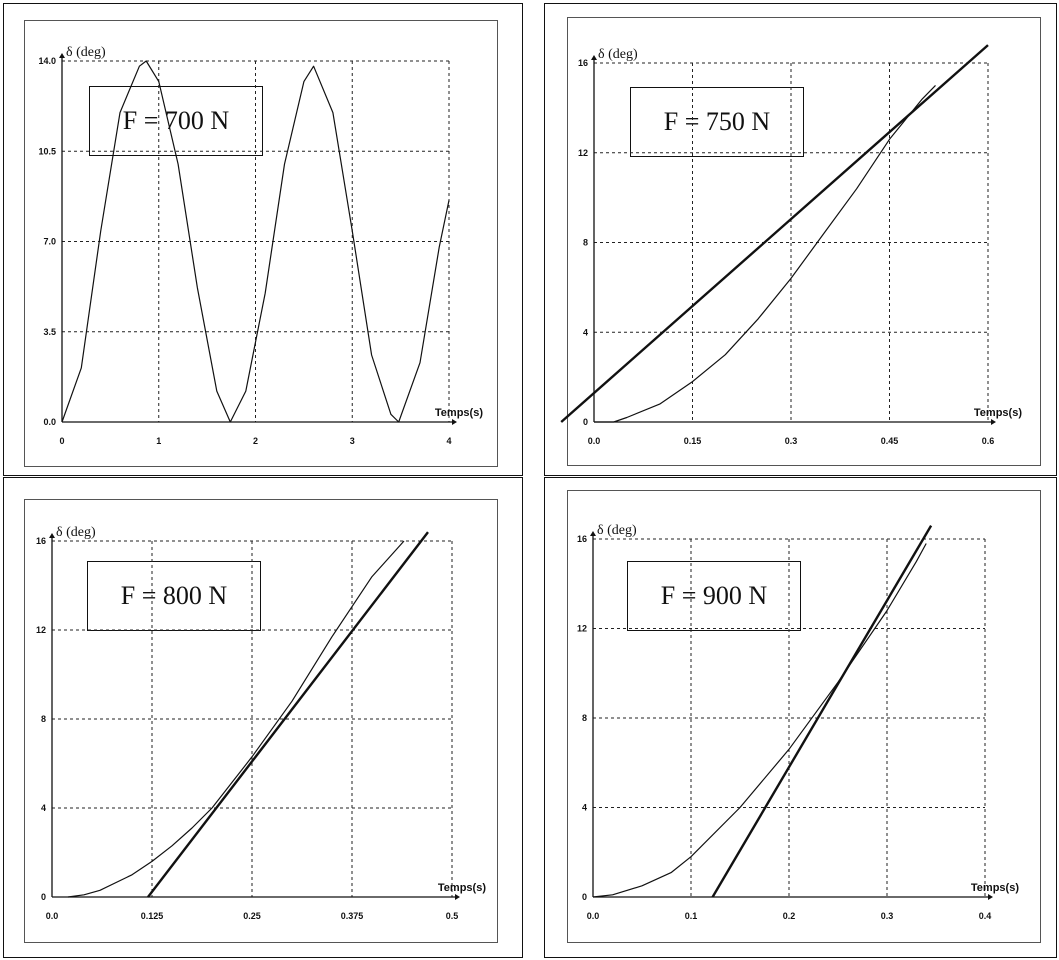 Image resolution: width=1059 pixels, height=960 pixels. I want to click on y-axis-label-3: δ (deg), so click(76, 532).